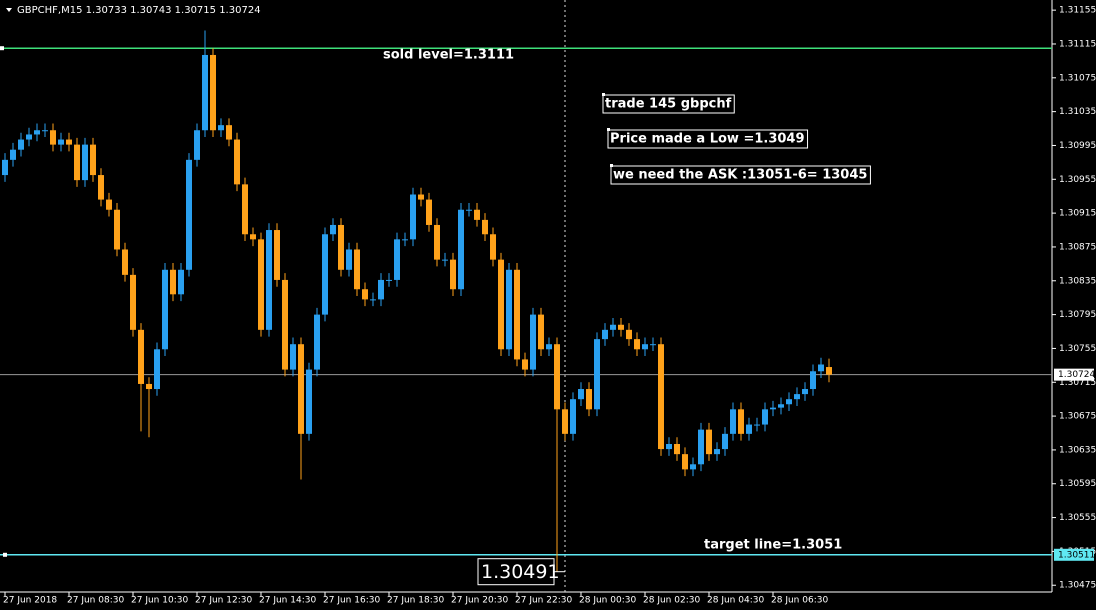  Describe the element at coordinates (287, 601) in the screenshot. I see `x-tick-label: 27 Jun 14:30` at that location.